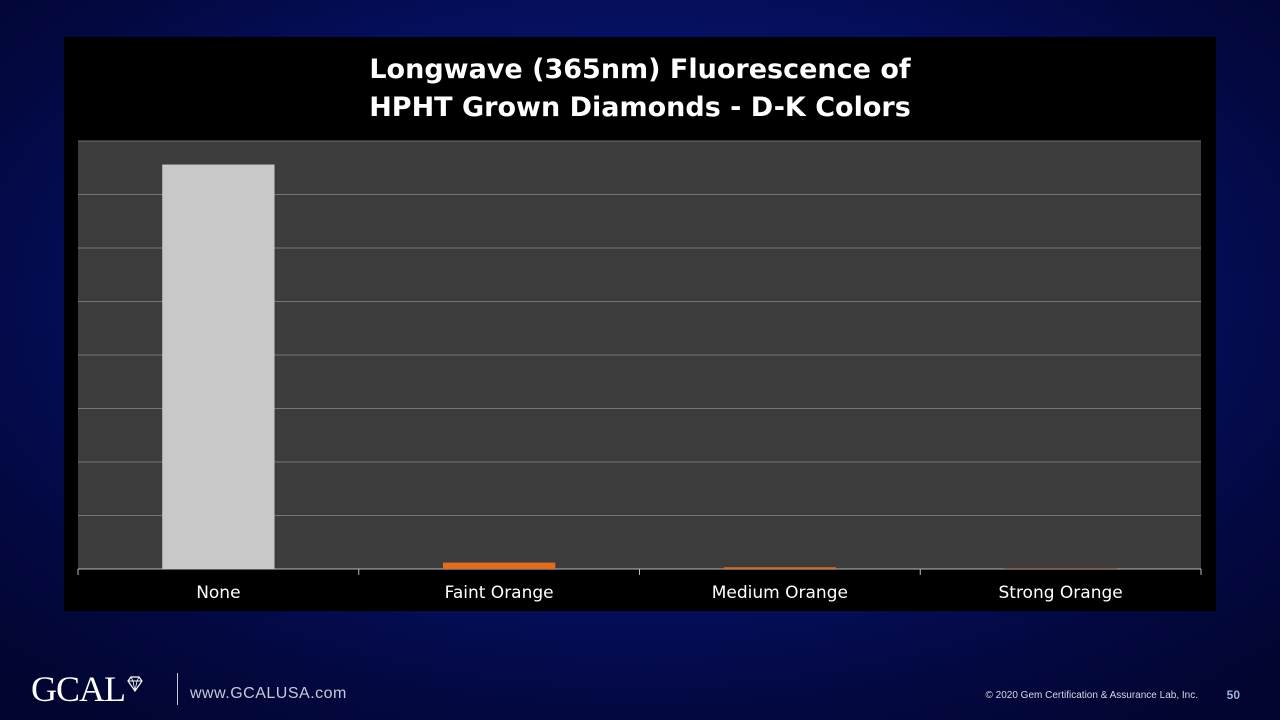 The height and width of the screenshot is (720, 1280). Describe the element at coordinates (1233, 695) in the screenshot. I see `page-number: 50` at that location.